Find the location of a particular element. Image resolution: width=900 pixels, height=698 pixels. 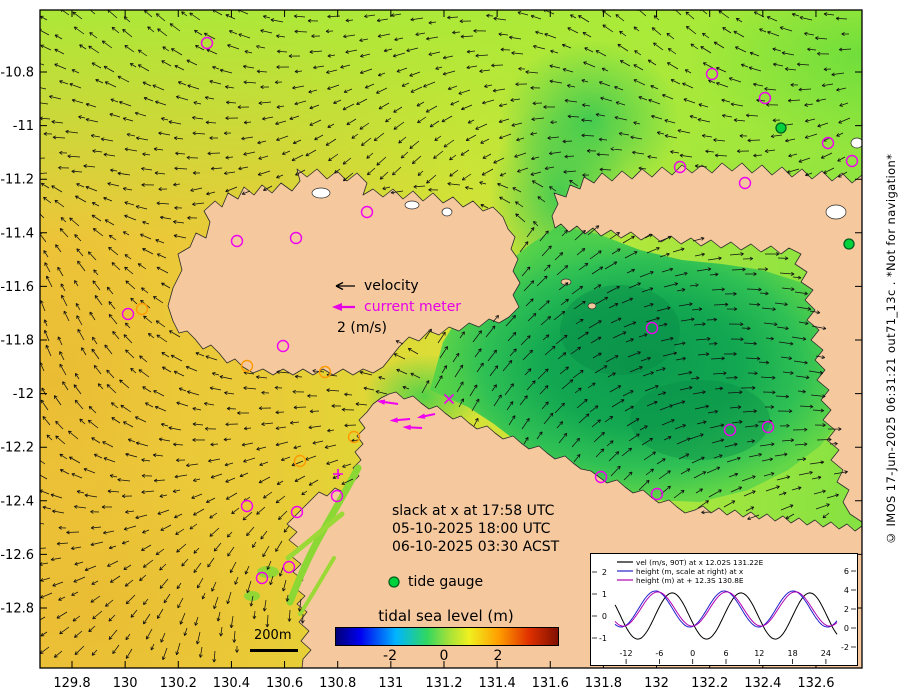

lon-tick-label: 132.2 is located at coordinates (709, 683).